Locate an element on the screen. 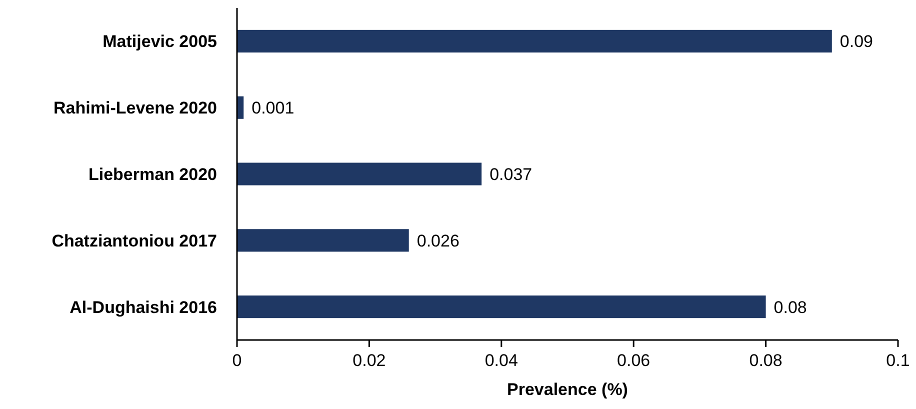  x-tick-label: 0.1 is located at coordinates (898, 360).